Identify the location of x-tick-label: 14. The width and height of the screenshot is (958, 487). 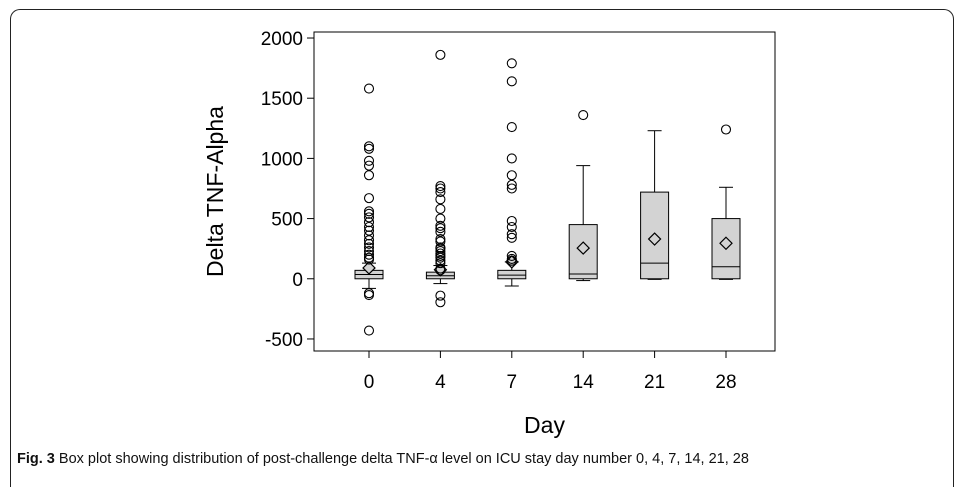
(584, 382).